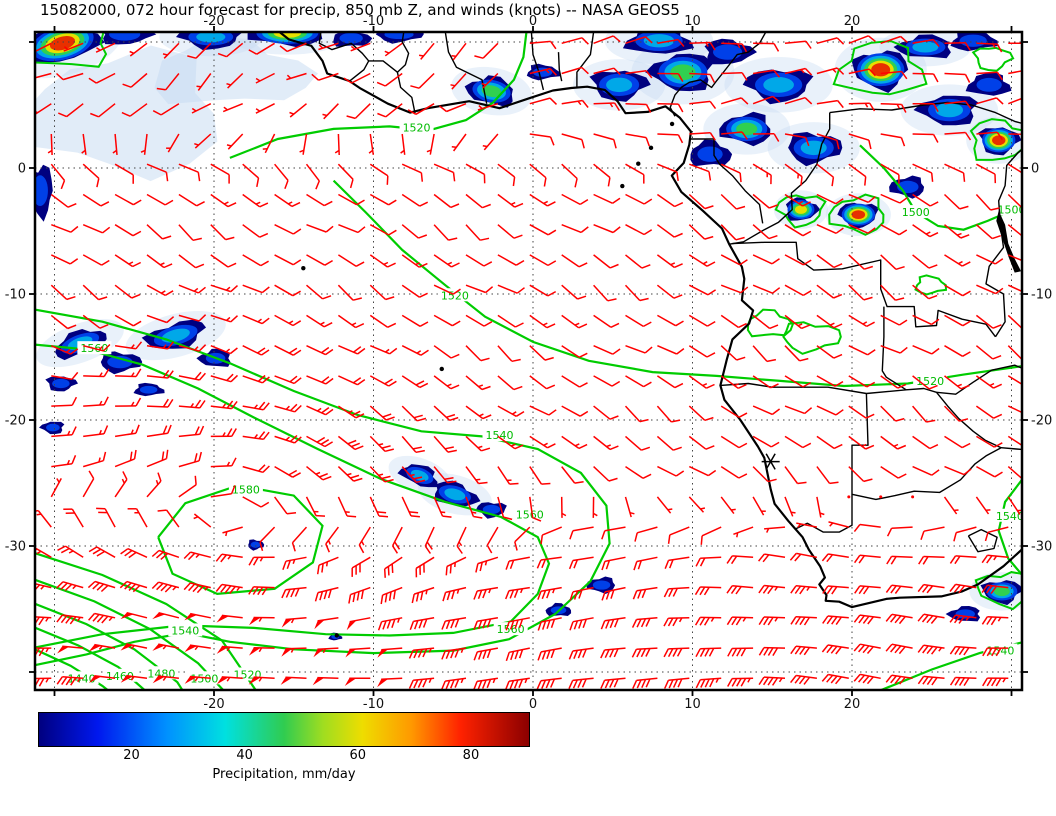  What do you see at coordinates (1012, 210) in the screenshot?
I see `contour-label: 1500` at bounding box center [1012, 210].